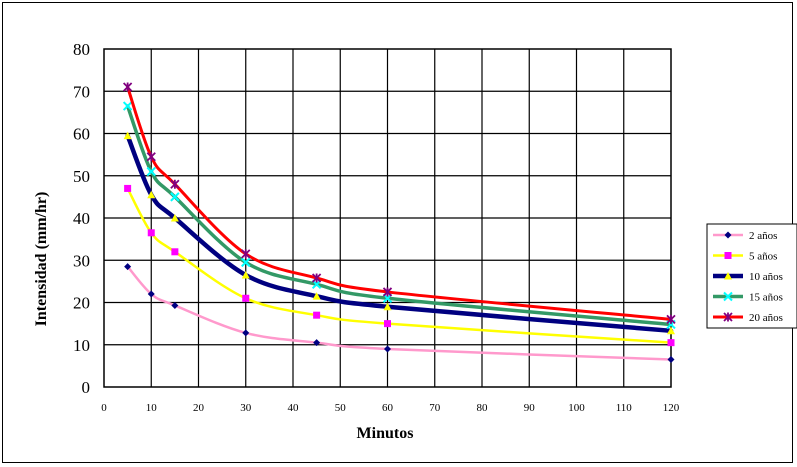  What do you see at coordinates (104, 408) in the screenshot?
I see `x-tick-label: 0` at bounding box center [104, 408].